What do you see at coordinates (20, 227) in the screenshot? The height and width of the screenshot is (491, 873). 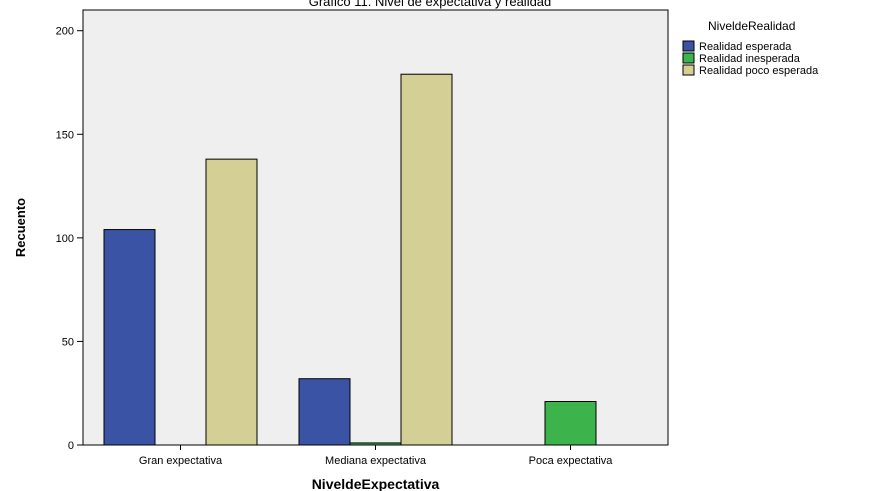 I see `y-axis-title: Recuento` at bounding box center [20, 227].